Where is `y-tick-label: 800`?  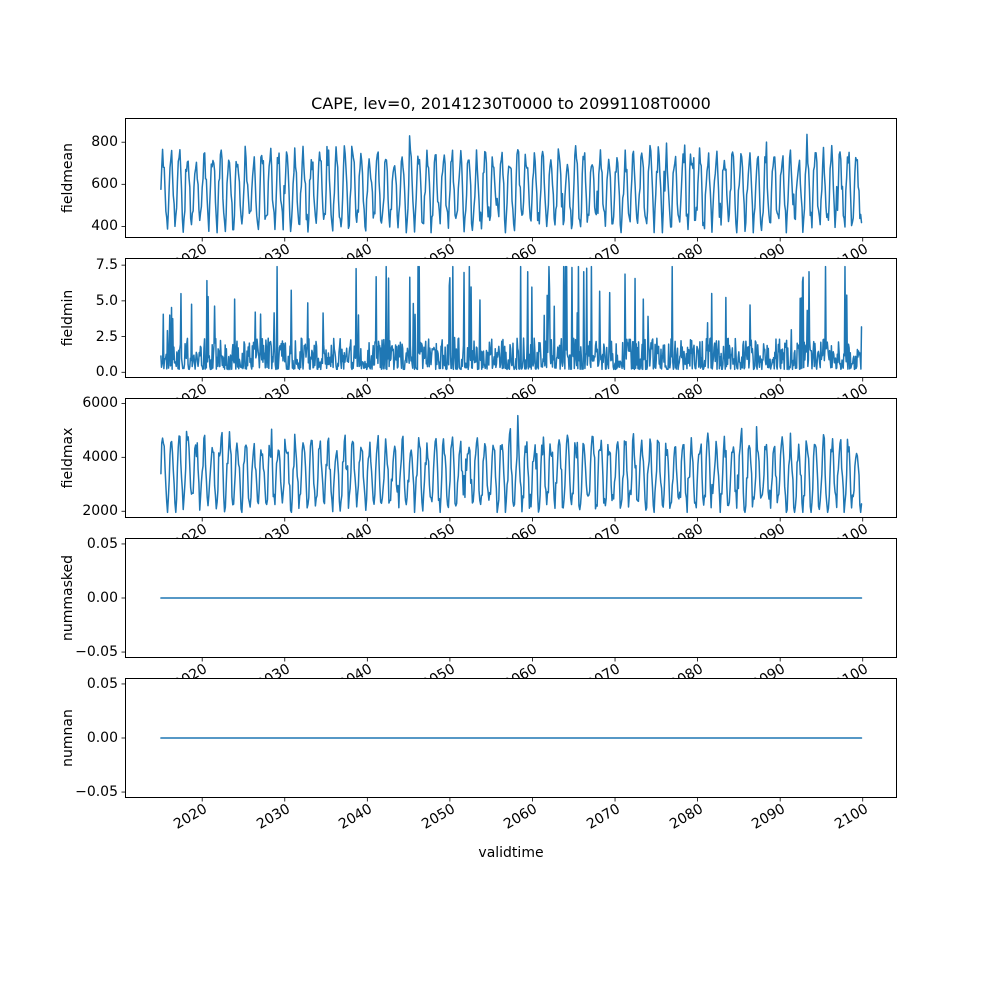 y-tick-label: 800 is located at coordinates (104, 142).